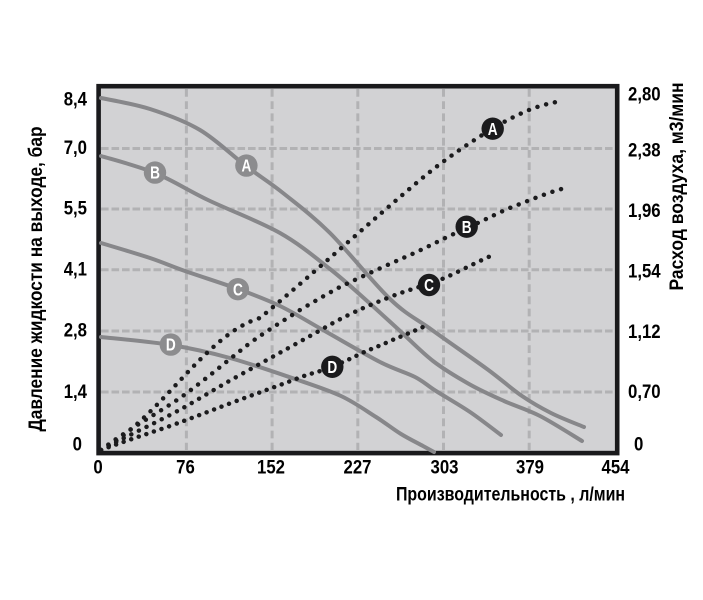  I want to click on svg-text: 1,4, so click(76, 391).